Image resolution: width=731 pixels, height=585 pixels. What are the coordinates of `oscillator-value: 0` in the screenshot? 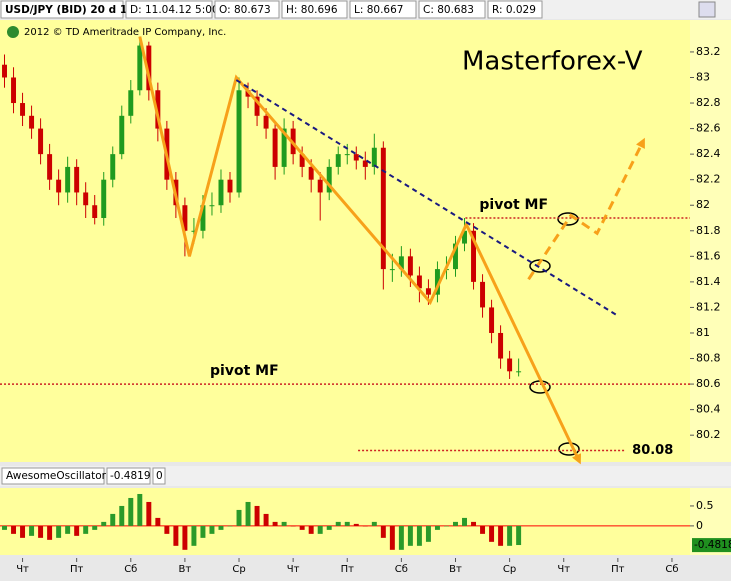 It's located at (159, 476).